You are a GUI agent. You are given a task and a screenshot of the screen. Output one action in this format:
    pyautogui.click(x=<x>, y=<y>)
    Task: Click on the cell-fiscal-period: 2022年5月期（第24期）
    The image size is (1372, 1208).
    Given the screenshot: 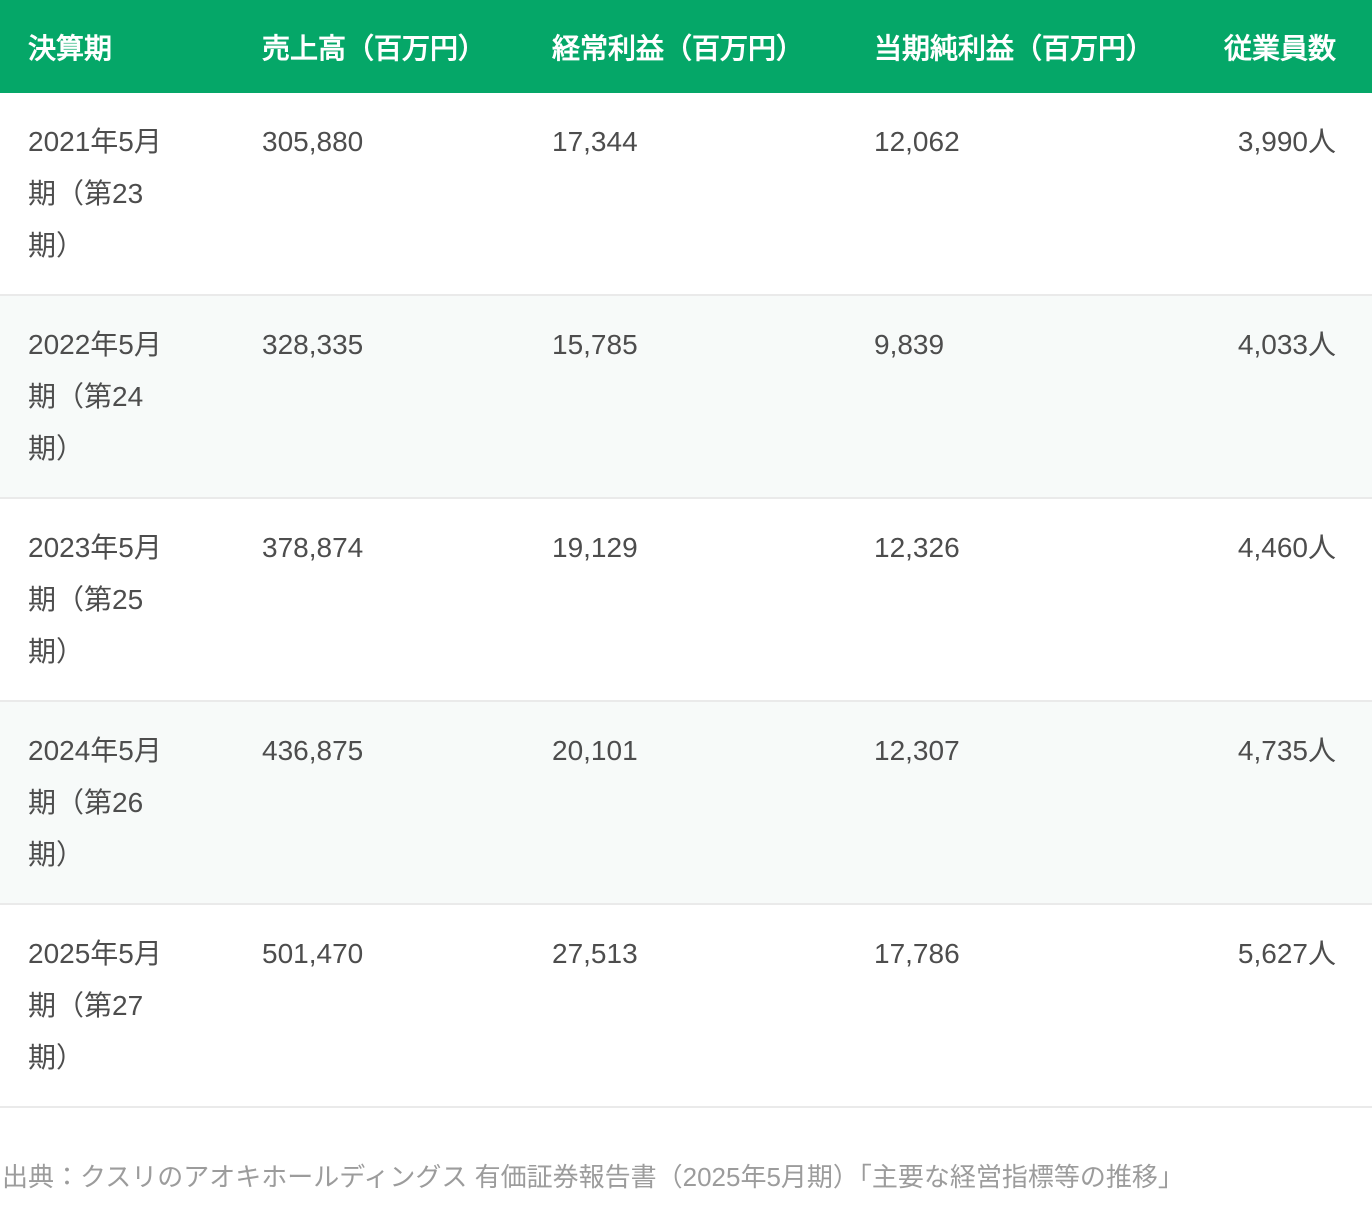 What is the action you would take?
    pyautogui.click(x=117, y=396)
    